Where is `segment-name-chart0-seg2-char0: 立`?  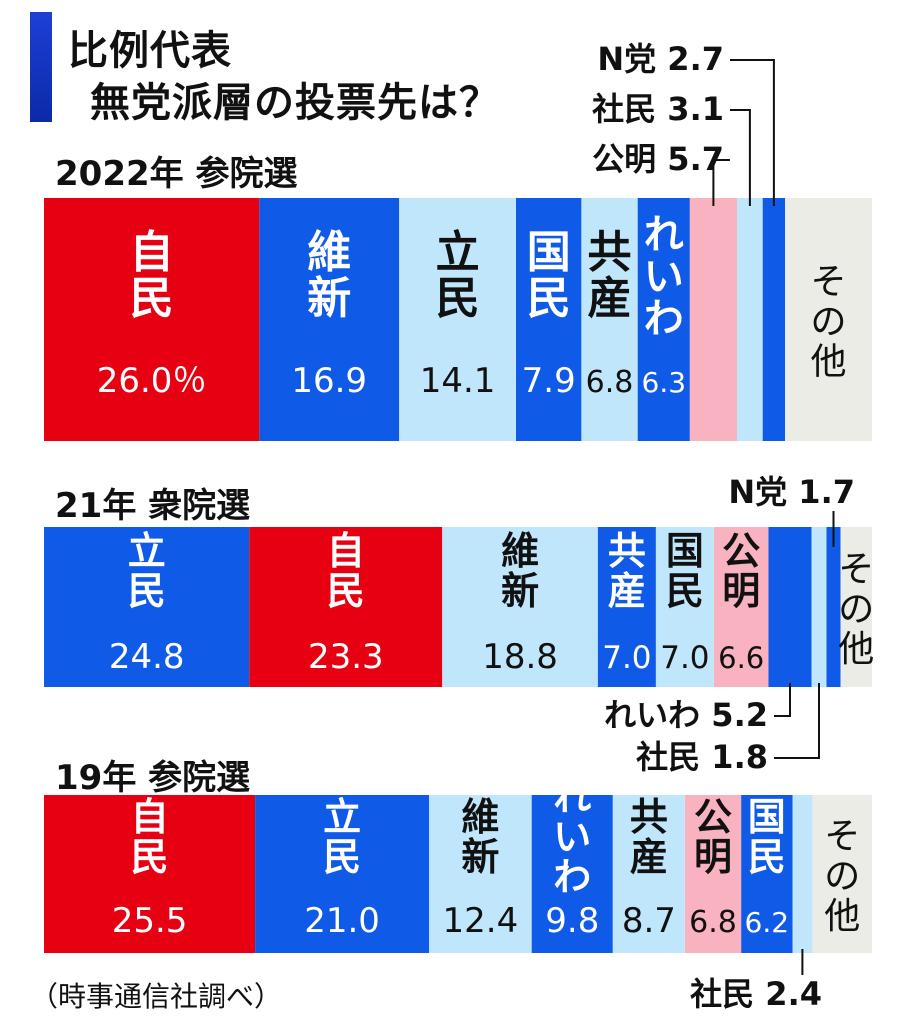
segment-name-chart0-seg2-char0: 立 is located at coordinates (458, 252).